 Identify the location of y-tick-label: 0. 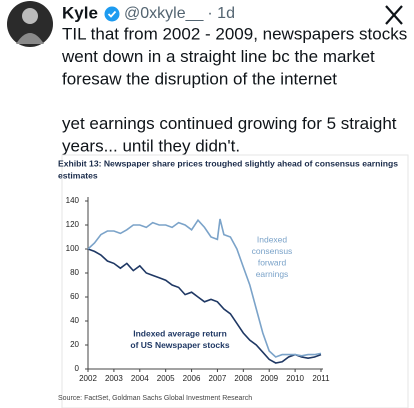
(77, 368).